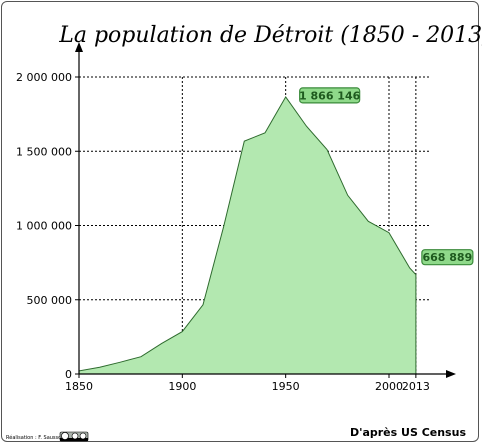  I want to click on callouts: 1 866 146 668 889, so click(386, 176).